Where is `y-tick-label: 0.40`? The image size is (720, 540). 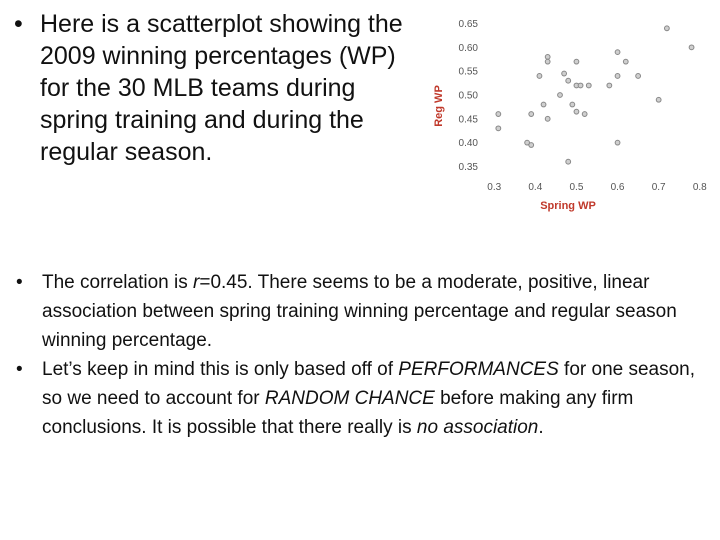 y-tick-label: 0.40 is located at coordinates (469, 143).